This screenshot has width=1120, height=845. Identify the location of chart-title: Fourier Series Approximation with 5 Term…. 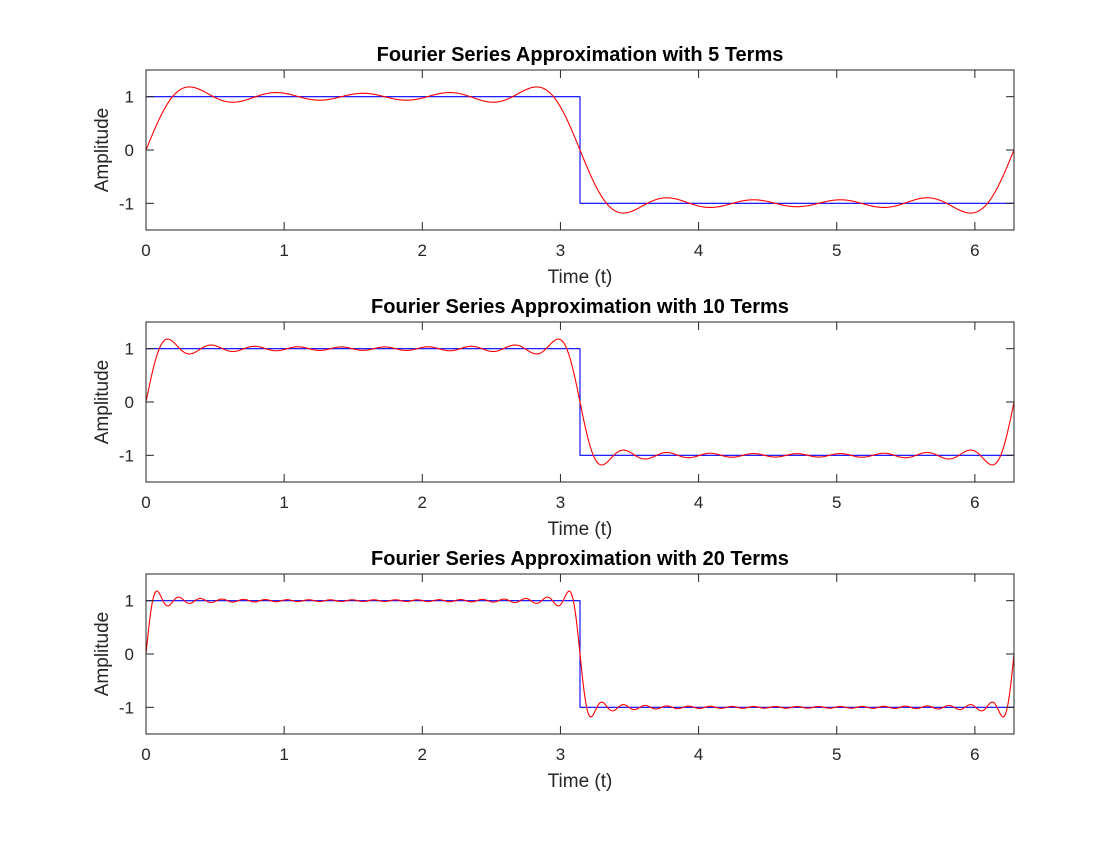
(580, 55).